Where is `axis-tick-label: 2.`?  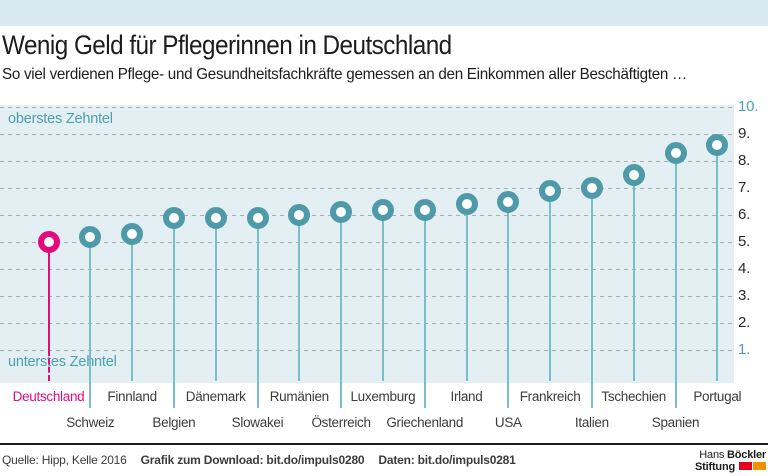 axis-tick-label: 2. is located at coordinates (744, 322).